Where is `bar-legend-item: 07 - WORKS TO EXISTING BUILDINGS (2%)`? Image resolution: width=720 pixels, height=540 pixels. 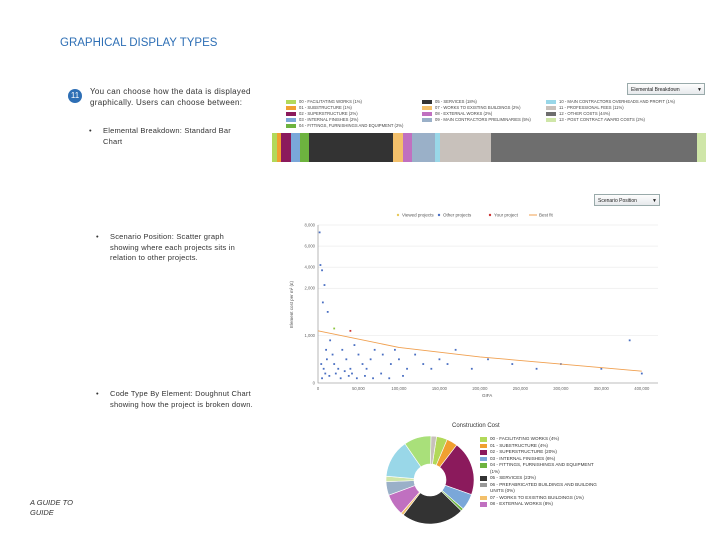
bar-legend-item: 07 - WORKS TO EXISTING BUILDINGS (2%) is located at coordinates (471, 108).